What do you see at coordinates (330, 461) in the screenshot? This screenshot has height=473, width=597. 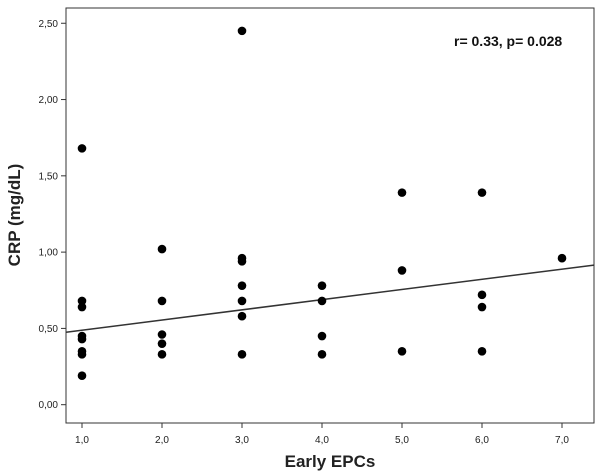 I see `x-axis-title: Early EPCs` at bounding box center [330, 461].